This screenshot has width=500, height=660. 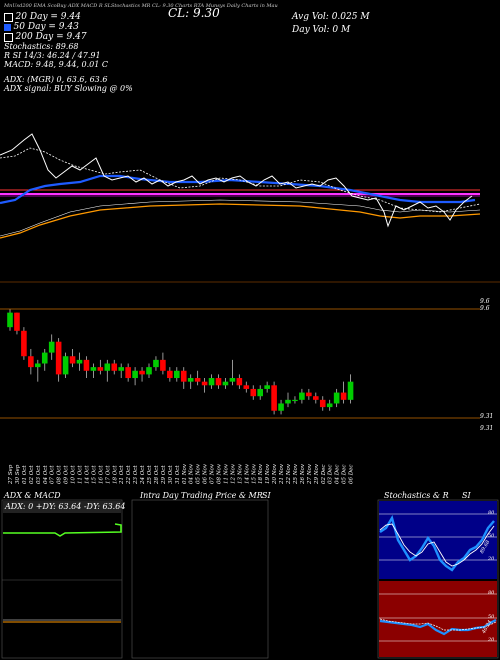 What do you see at coordinates (200, 579) in the screenshot?
I see `intra-panel-frame` at bounding box center [200, 579].